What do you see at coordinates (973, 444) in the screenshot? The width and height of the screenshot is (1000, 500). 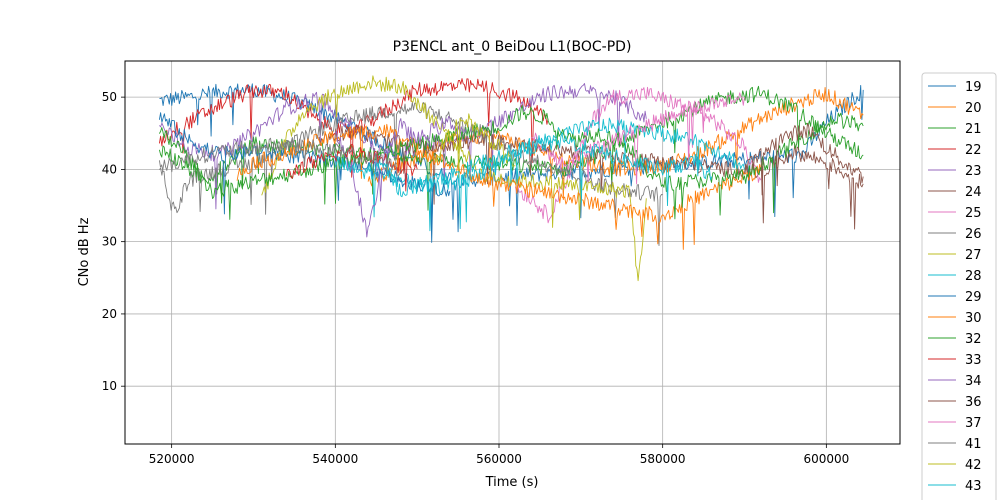 I see `legend-label: 41` at bounding box center [973, 444].